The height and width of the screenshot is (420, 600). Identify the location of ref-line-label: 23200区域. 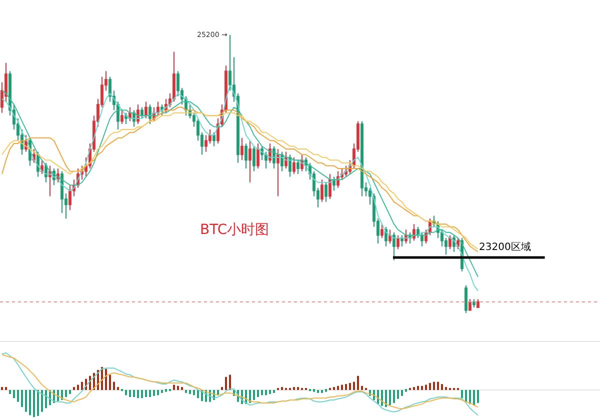
(505, 247).